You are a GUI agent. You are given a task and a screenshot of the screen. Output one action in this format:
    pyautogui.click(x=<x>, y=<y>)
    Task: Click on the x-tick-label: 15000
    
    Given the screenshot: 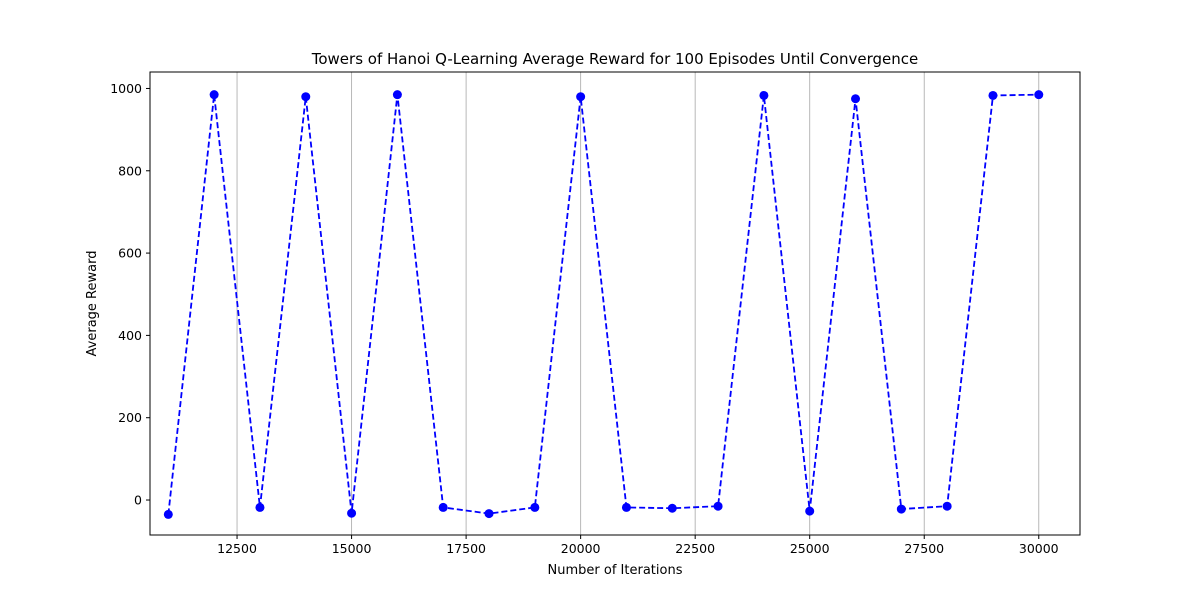 What is the action you would take?
    pyautogui.click(x=352, y=548)
    